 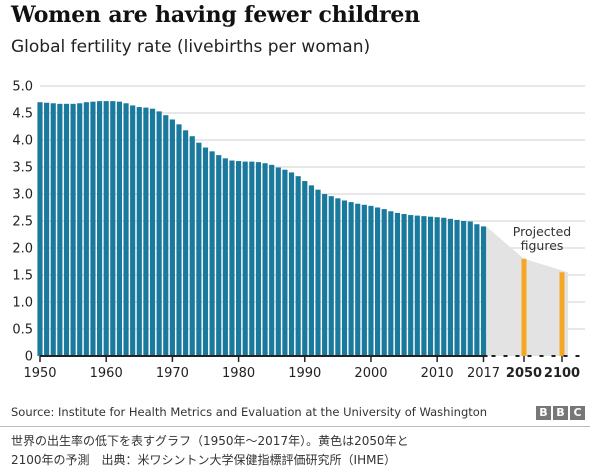 What do you see at coordinates (204, 460) in the screenshot?
I see `caption-line-2: 2100年の予測 出典：米ワシントン大学保健指標評価研究所（IHME）` at bounding box center [204, 460].